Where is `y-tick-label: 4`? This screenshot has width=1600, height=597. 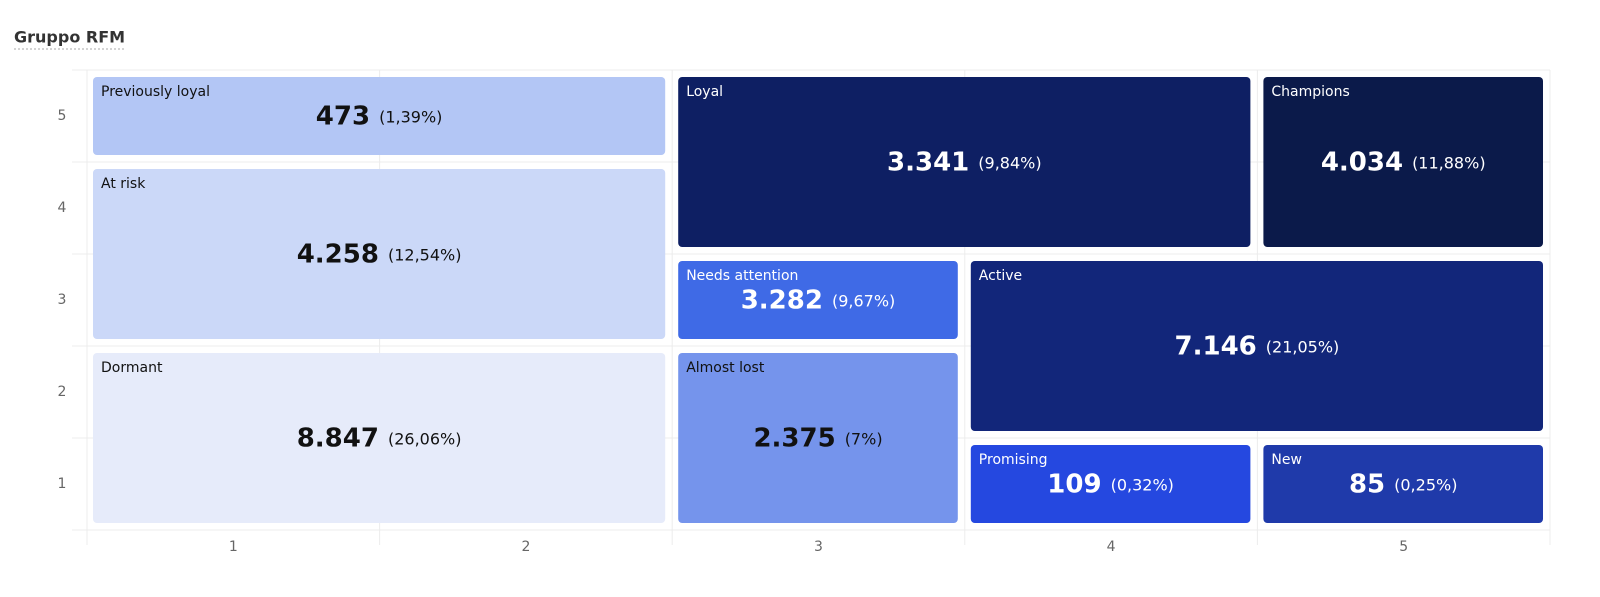 y-tick-label: 4 is located at coordinates (62, 208).